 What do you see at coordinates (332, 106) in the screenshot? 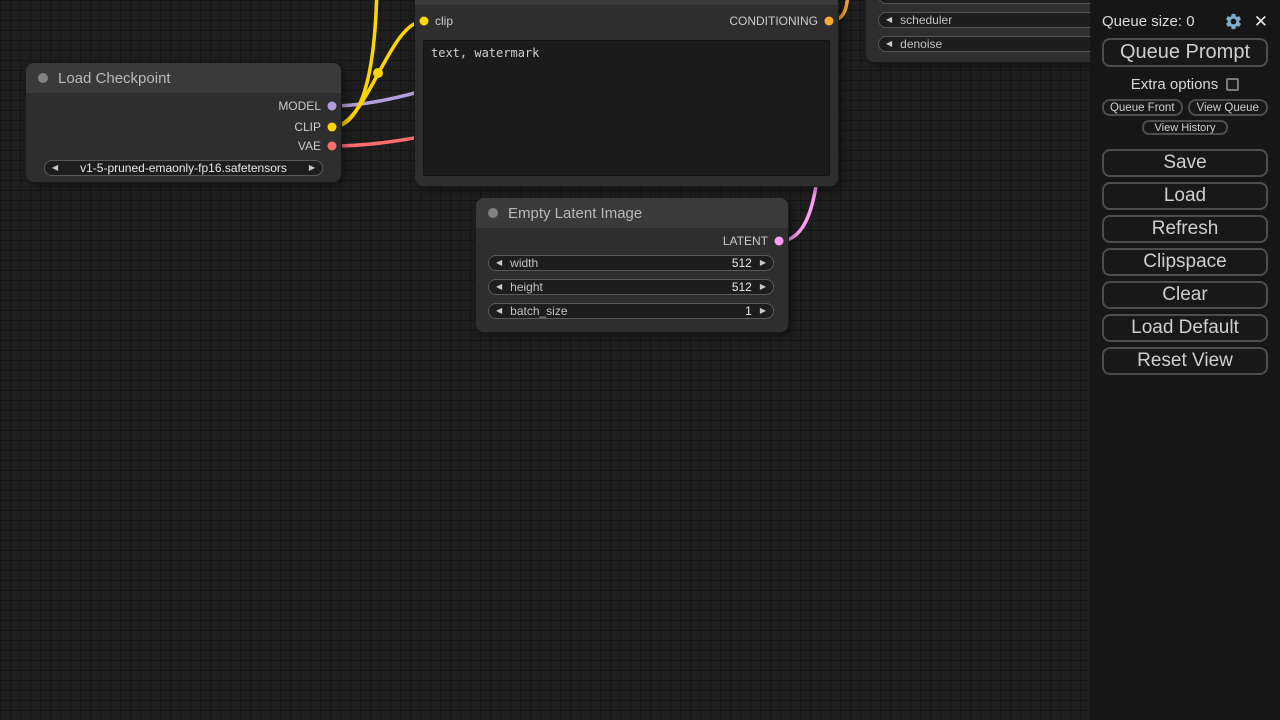
I see `model-output-port` at bounding box center [332, 106].